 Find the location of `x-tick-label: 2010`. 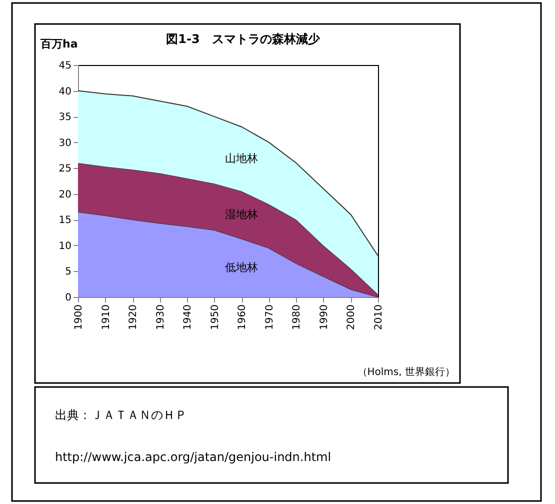

x-tick-label: 2010 is located at coordinates (379, 317).